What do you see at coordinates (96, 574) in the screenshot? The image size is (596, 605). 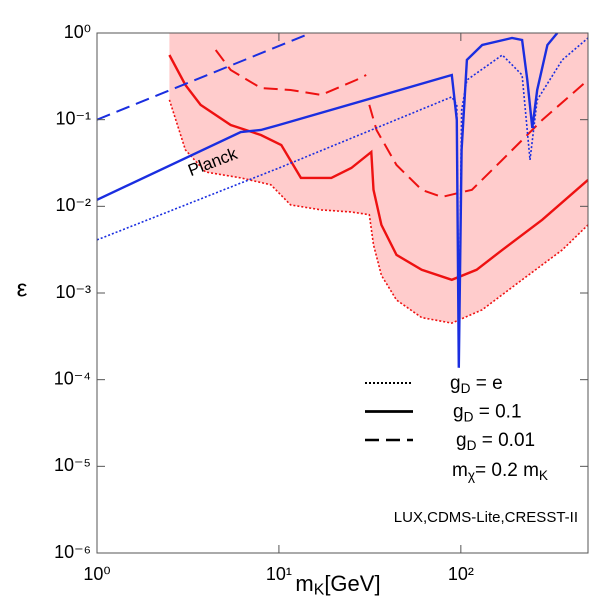 I see `x-tick-label: 10⁰` at bounding box center [96, 574].